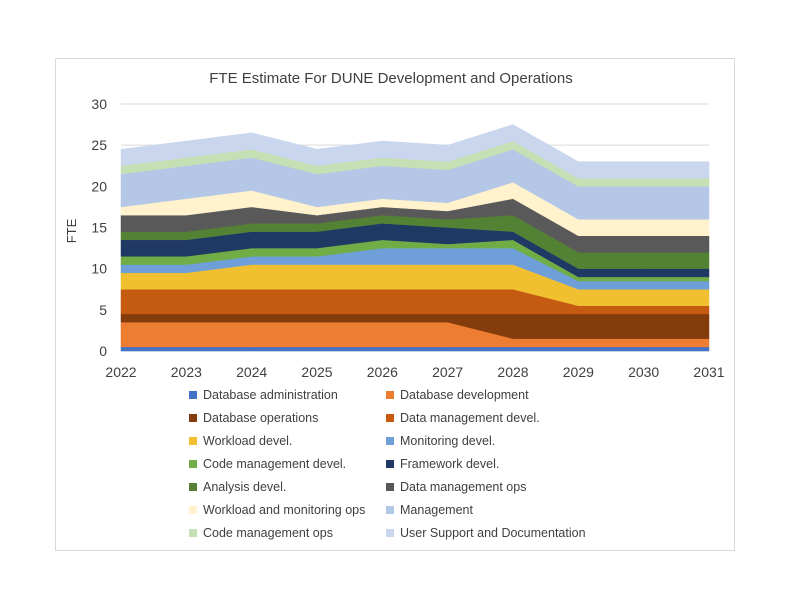 The image size is (792, 612). What do you see at coordinates (71, 230) in the screenshot?
I see `y-axis-label: FTE` at bounding box center [71, 230].